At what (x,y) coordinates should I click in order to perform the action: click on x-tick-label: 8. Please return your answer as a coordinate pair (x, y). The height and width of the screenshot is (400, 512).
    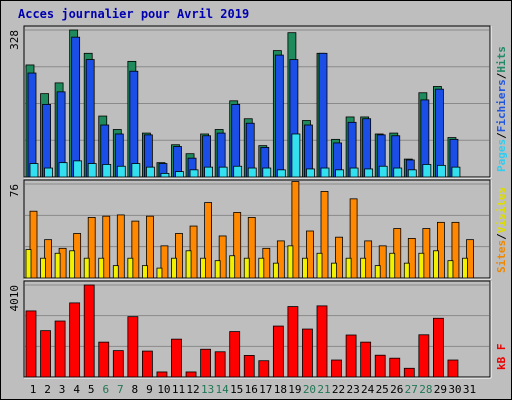
    Looking at the image, I should click on (135, 389).